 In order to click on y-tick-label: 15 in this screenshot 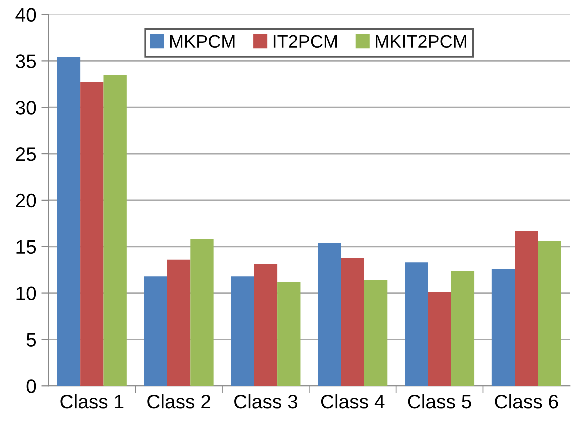, I will do `click(26, 247)`.